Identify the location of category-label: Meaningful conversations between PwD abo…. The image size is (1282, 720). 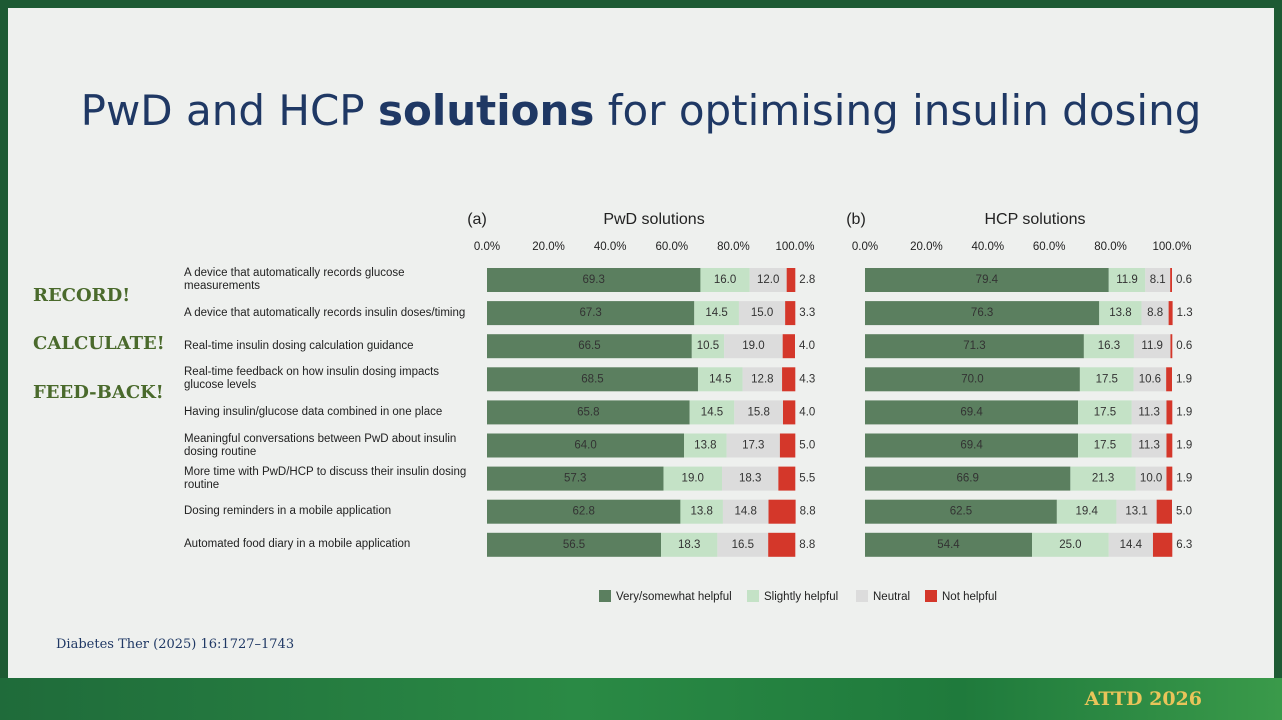
(320, 445).